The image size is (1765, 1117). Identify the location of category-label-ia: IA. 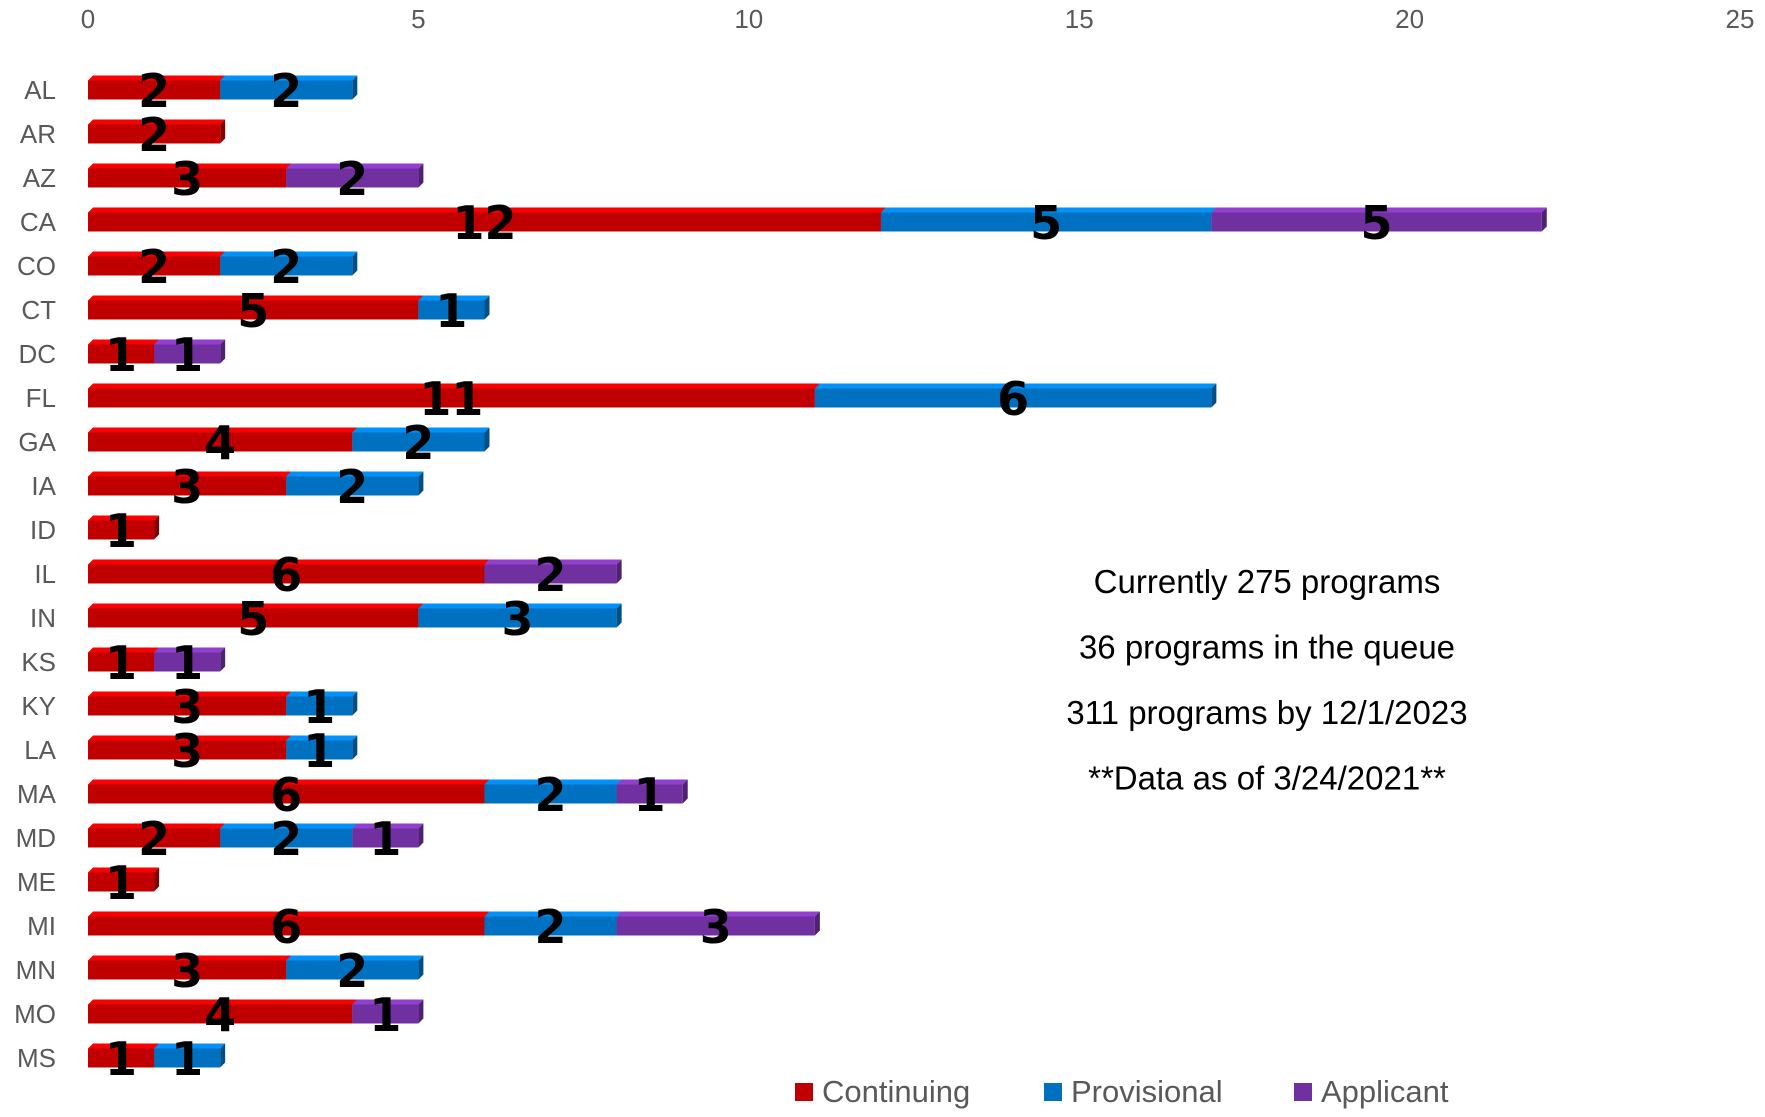
(43, 486).